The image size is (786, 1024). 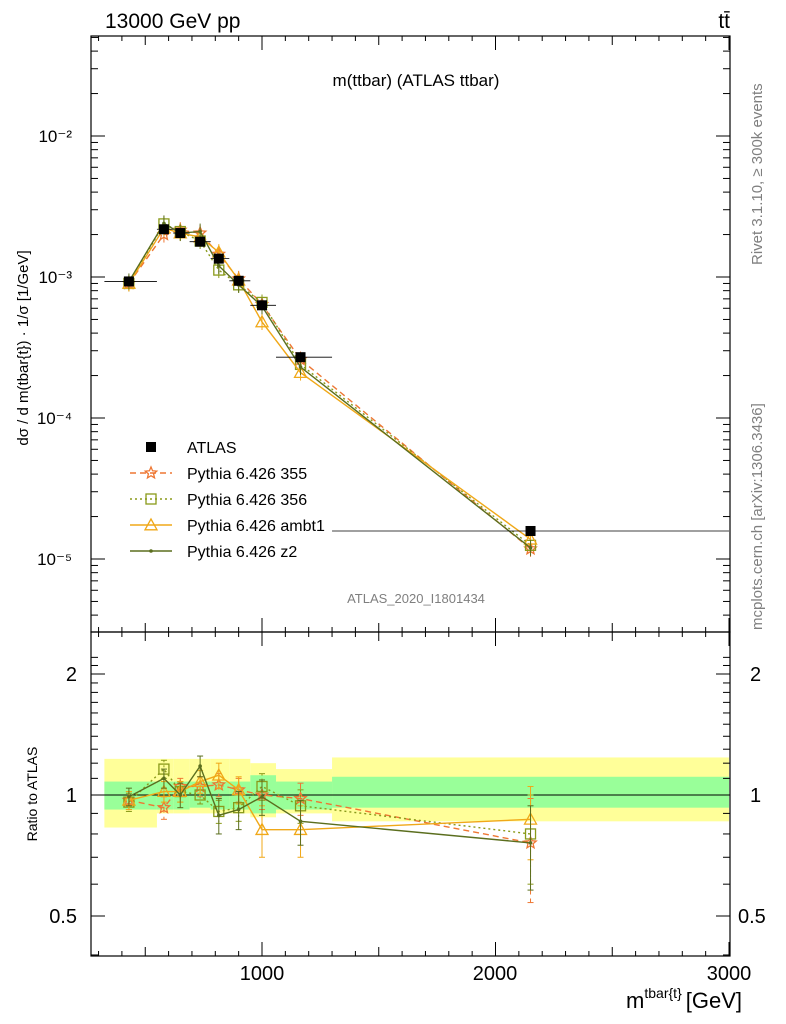 What do you see at coordinates (54, 559) in the screenshot?
I see `main-ytick-label: 10⁻⁵` at bounding box center [54, 559].